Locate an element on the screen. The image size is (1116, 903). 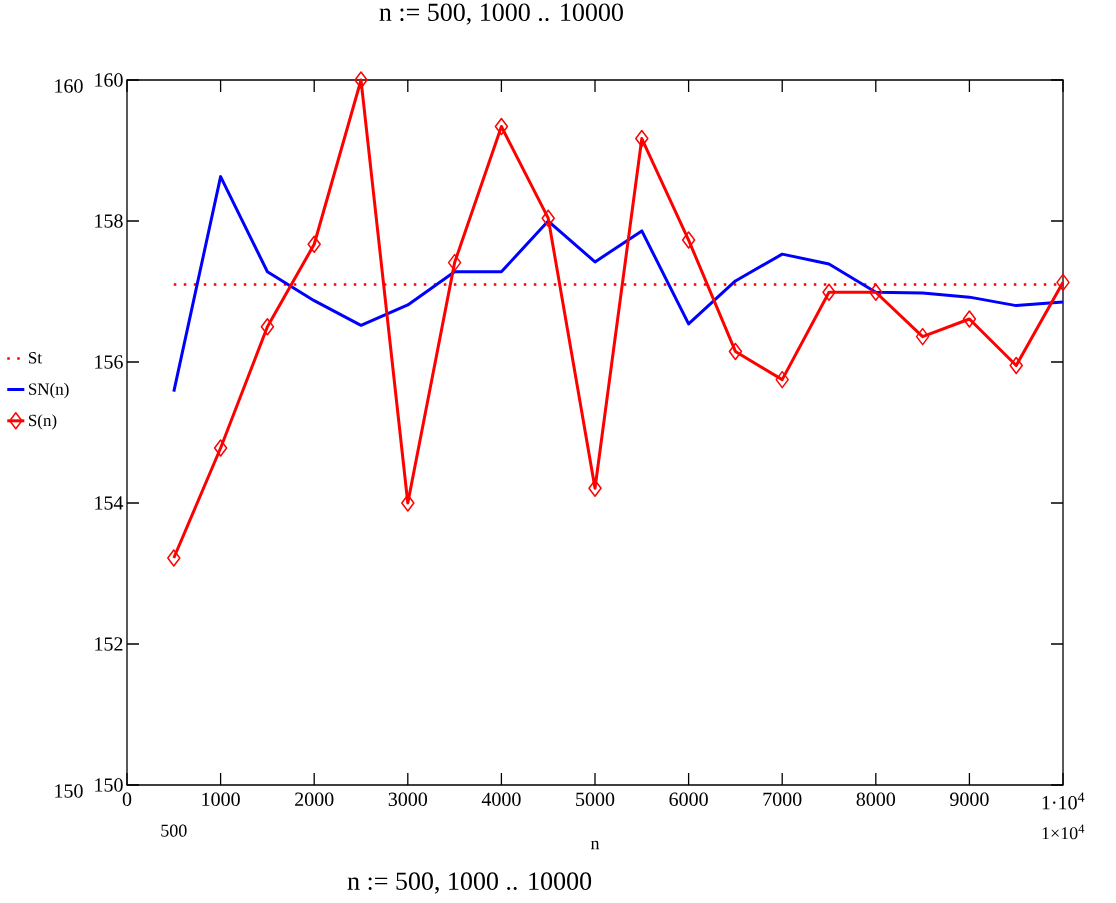
x-tick-label: 1·10$^{4}$ is located at coordinates (1063, 801).